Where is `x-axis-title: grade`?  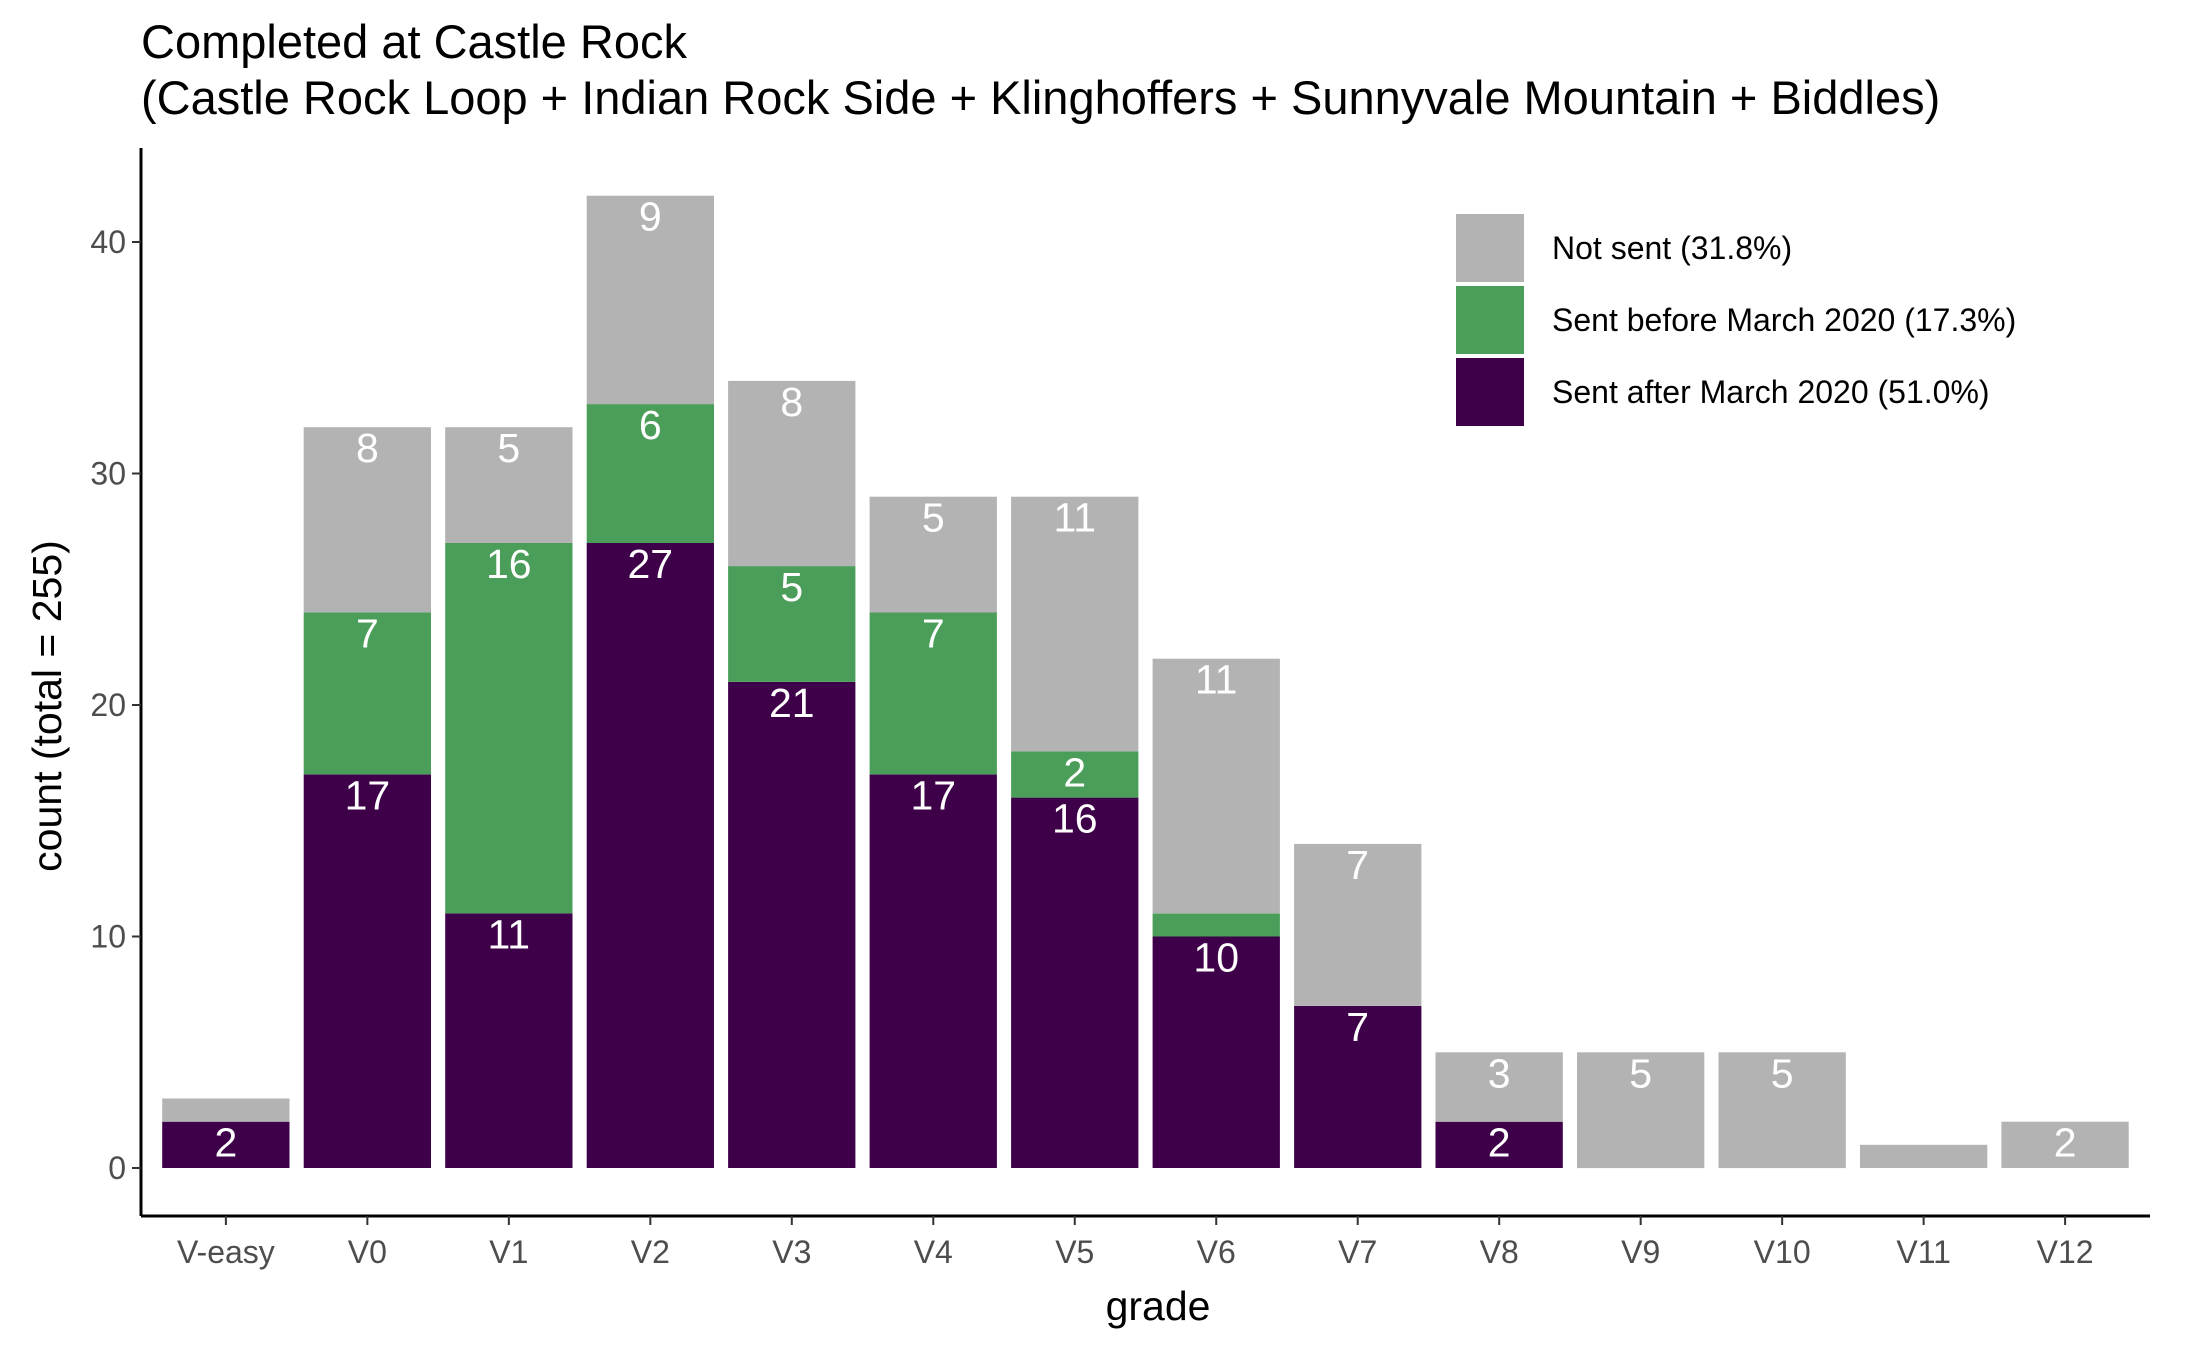 x-axis-title: grade is located at coordinates (1158, 1306).